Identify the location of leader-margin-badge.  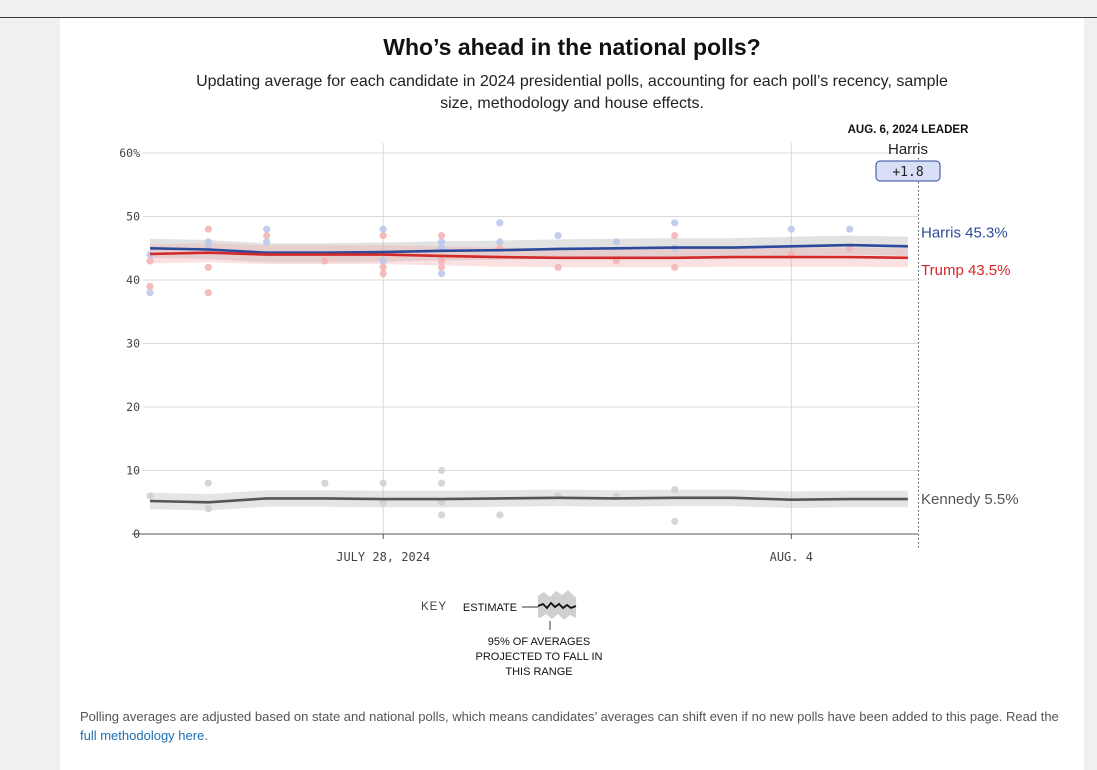
(908, 171).